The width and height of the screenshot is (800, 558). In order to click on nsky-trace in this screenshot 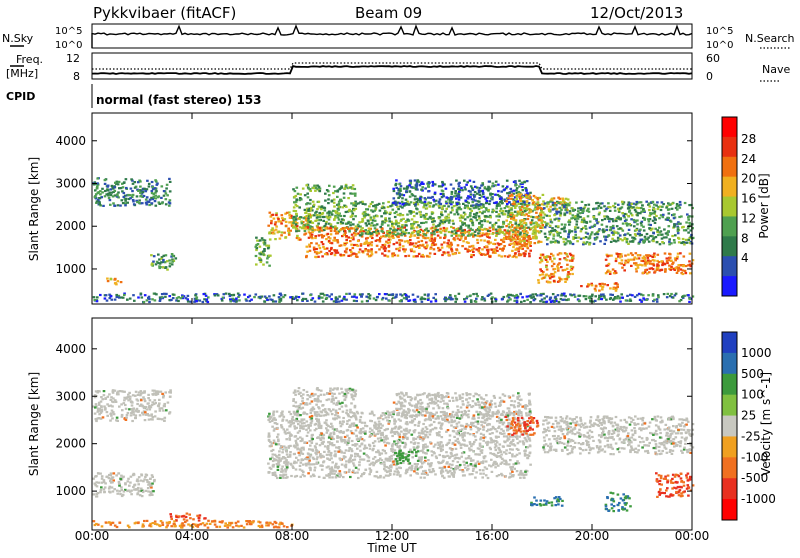, I will do `click(392, 37)`.